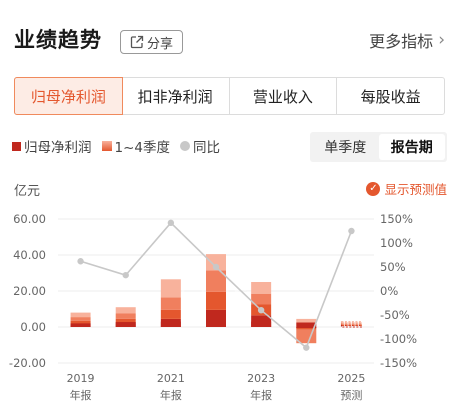 The width and height of the screenshot is (457, 416). I want to click on chevron-right-icon: ›, so click(441, 40).